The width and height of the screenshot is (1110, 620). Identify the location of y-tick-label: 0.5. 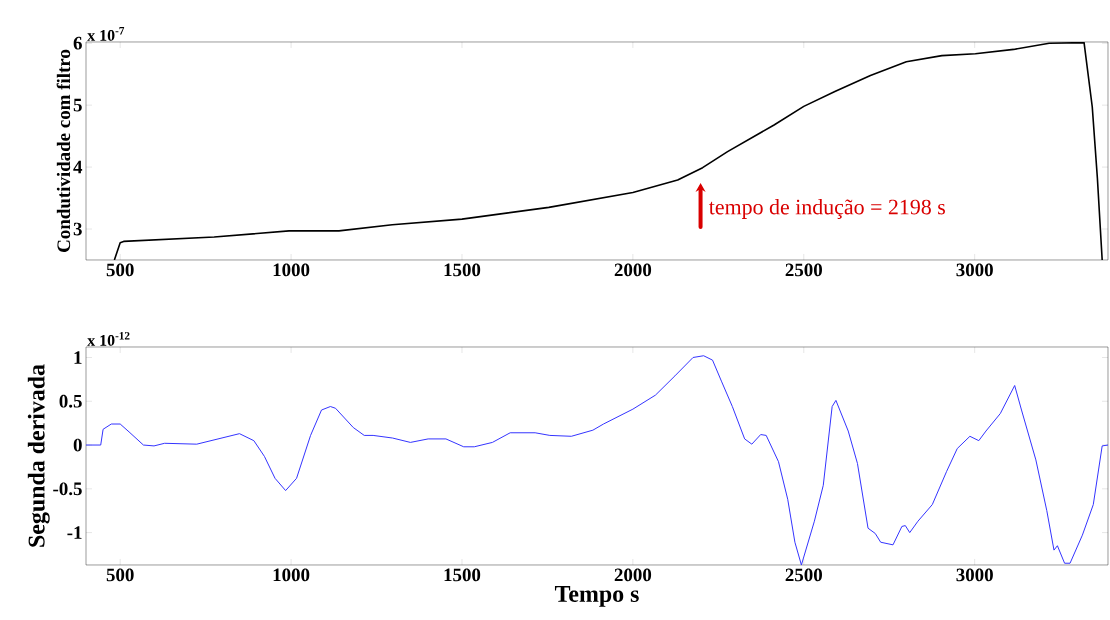
(70, 401).